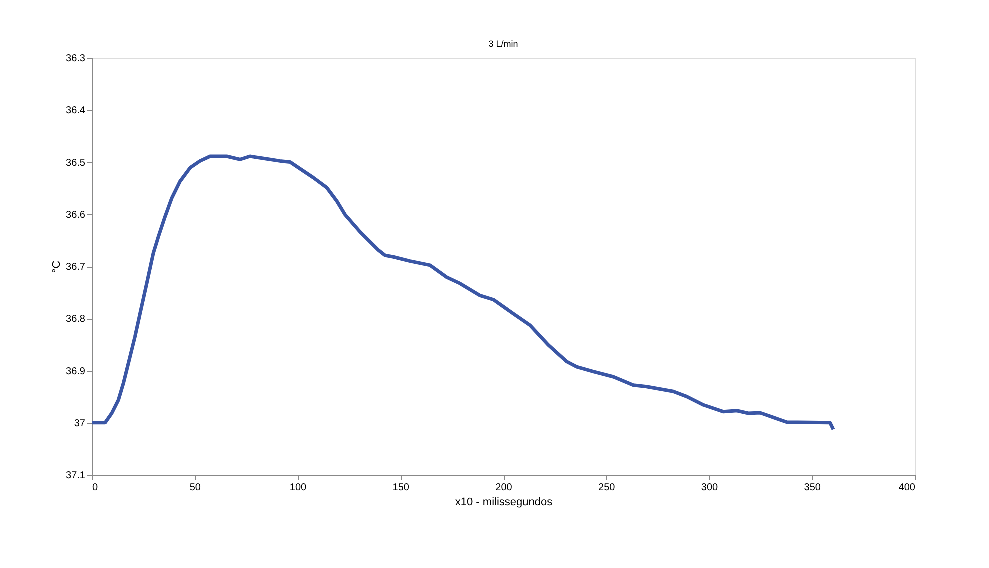 The width and height of the screenshot is (989, 568). Describe the element at coordinates (76, 163) in the screenshot. I see `y-tick-label: 36.5` at that location.